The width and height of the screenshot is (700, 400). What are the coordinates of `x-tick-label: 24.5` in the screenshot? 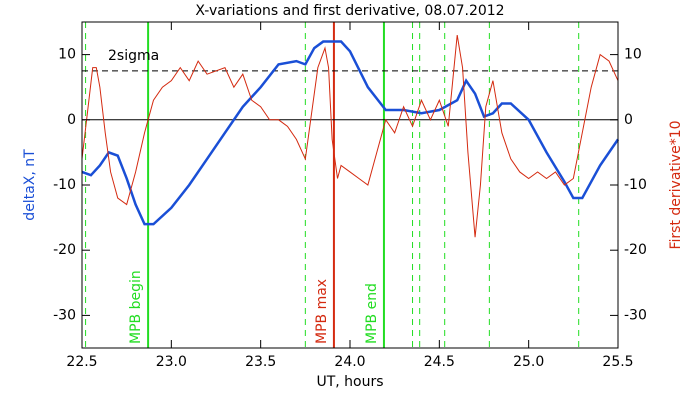 It's located at (439, 362).